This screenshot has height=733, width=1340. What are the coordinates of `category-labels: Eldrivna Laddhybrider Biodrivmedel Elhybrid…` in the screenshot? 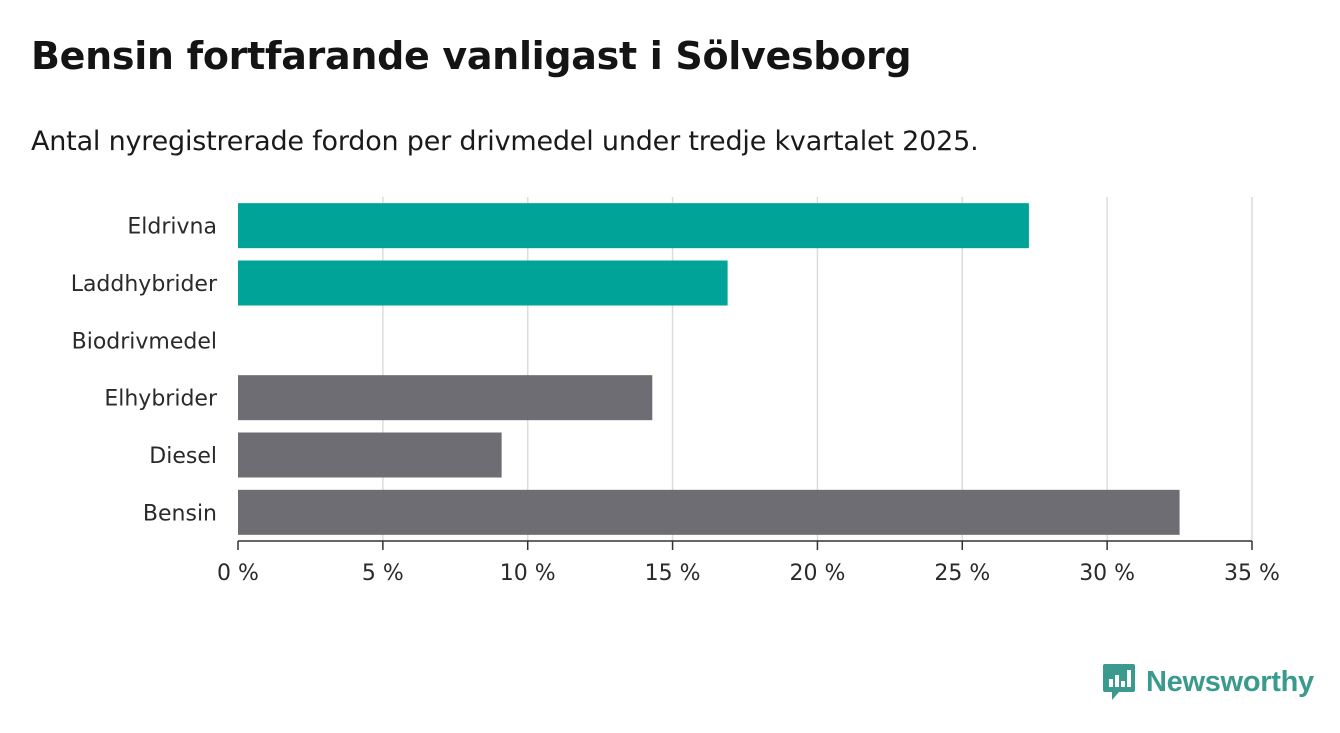 It's located at (144, 371).